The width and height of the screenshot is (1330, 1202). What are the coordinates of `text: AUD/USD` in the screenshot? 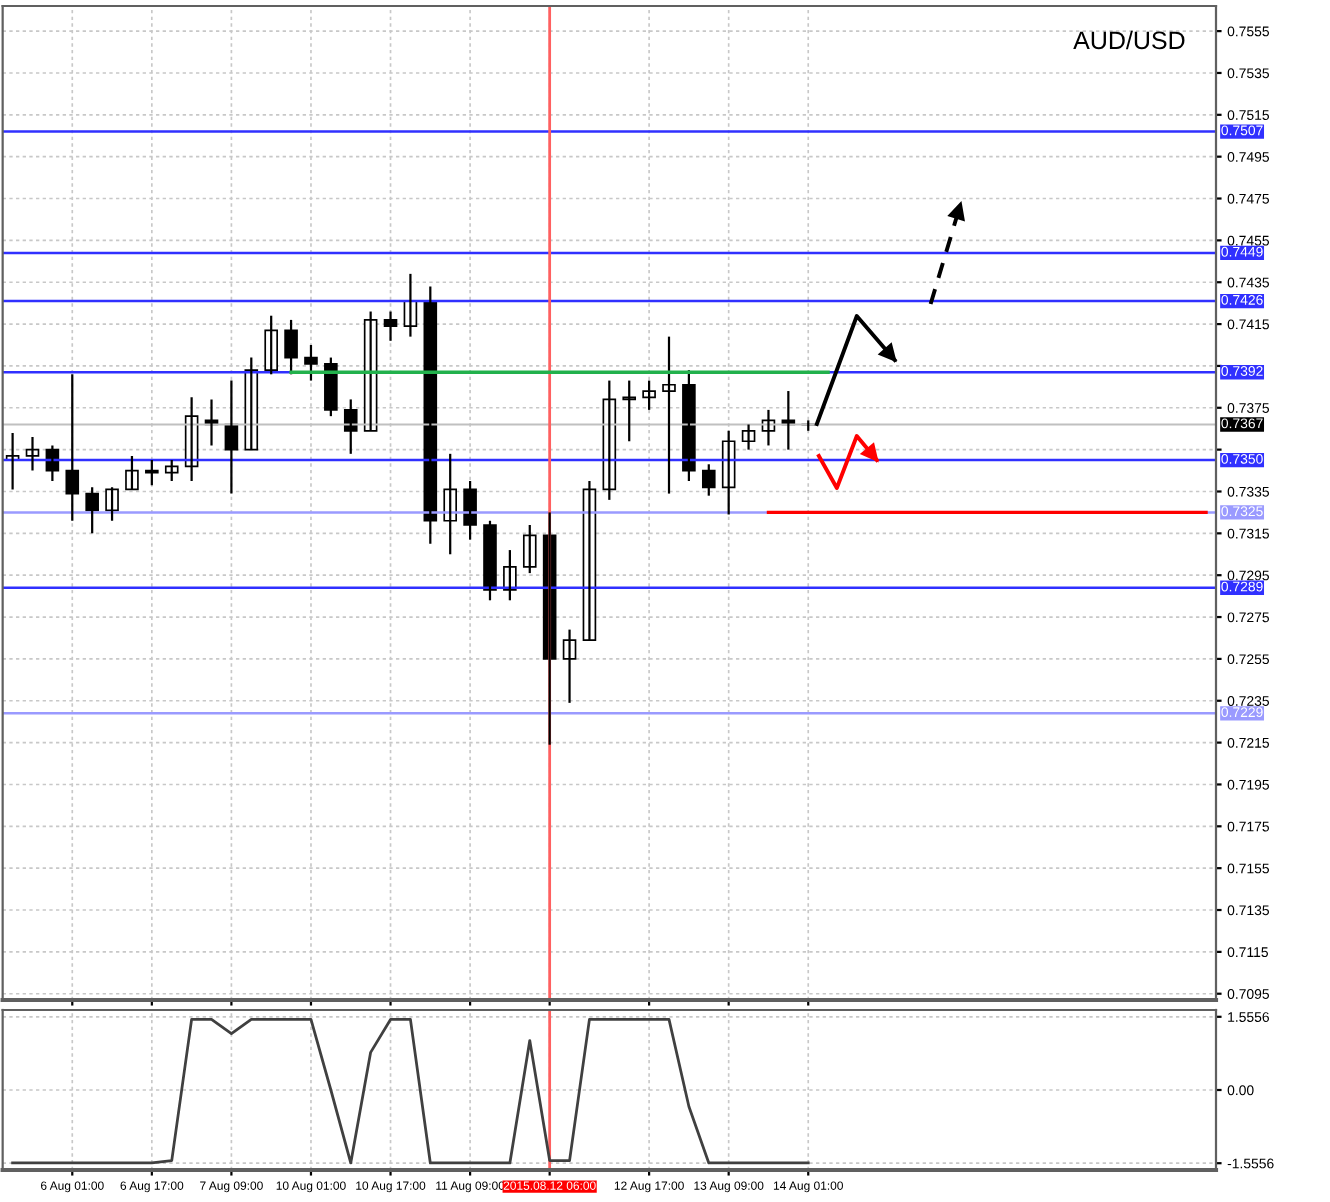 It's located at (1129, 40).